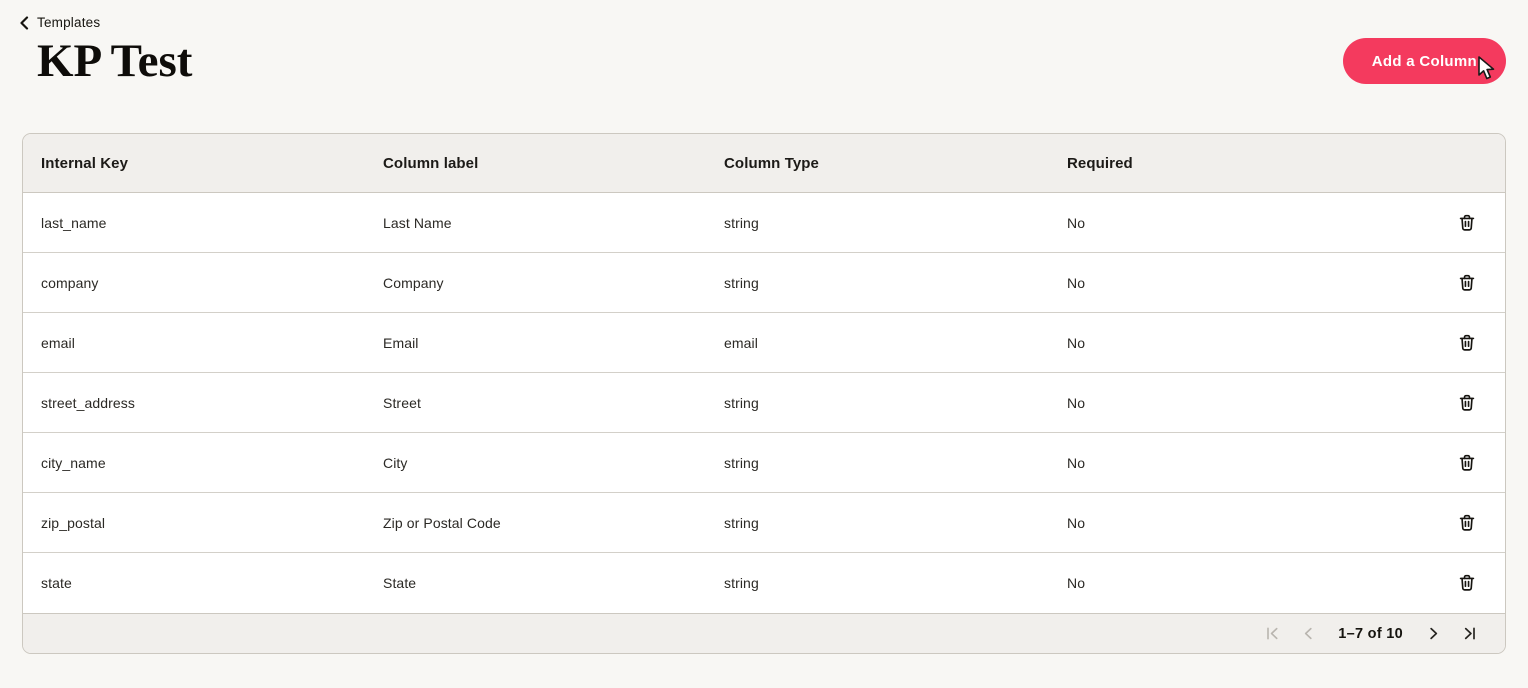 The height and width of the screenshot is (688, 1528). Describe the element at coordinates (88, 402) in the screenshot. I see `cell-internal-key: street_address` at that location.